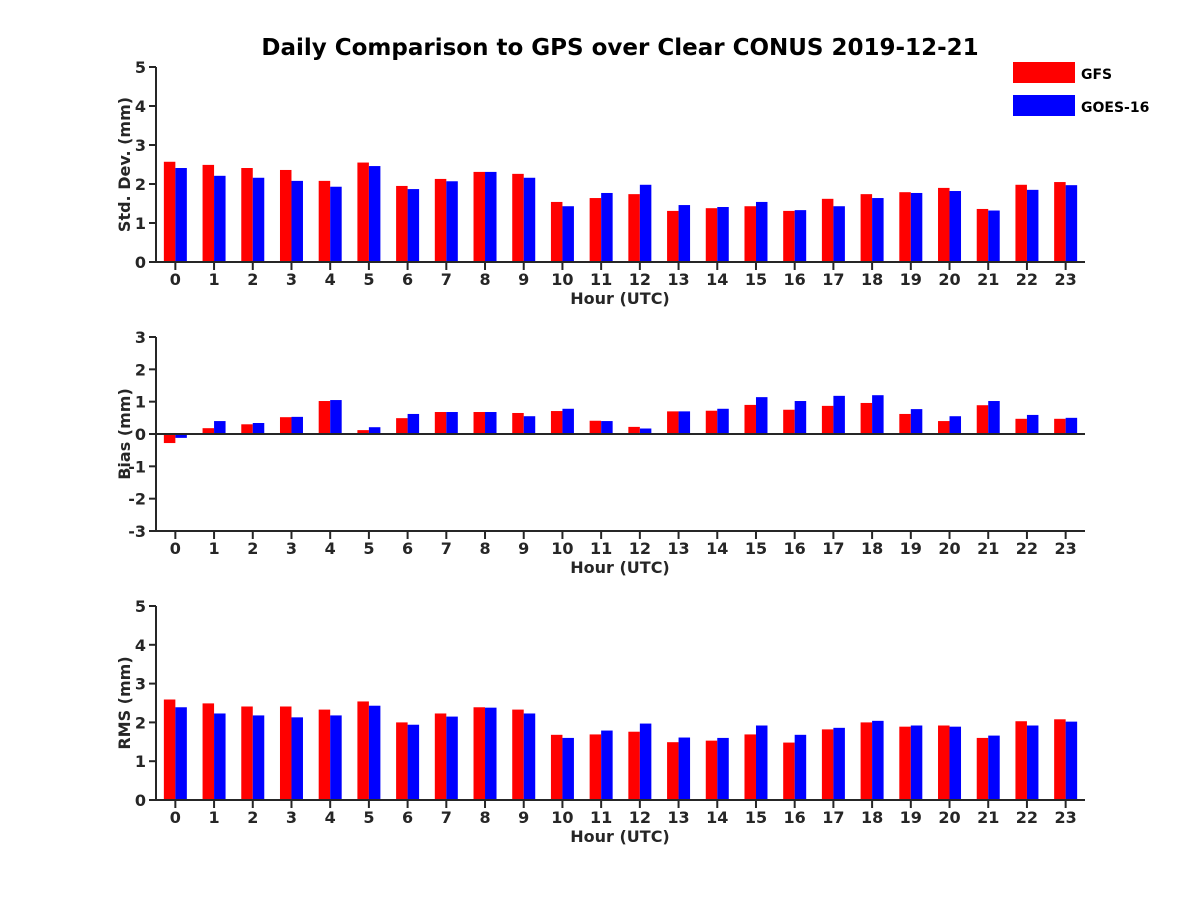 The width and height of the screenshot is (1200, 900). Describe the element at coordinates (140, 337) in the screenshot. I see `y-tick-label: 3` at that location.